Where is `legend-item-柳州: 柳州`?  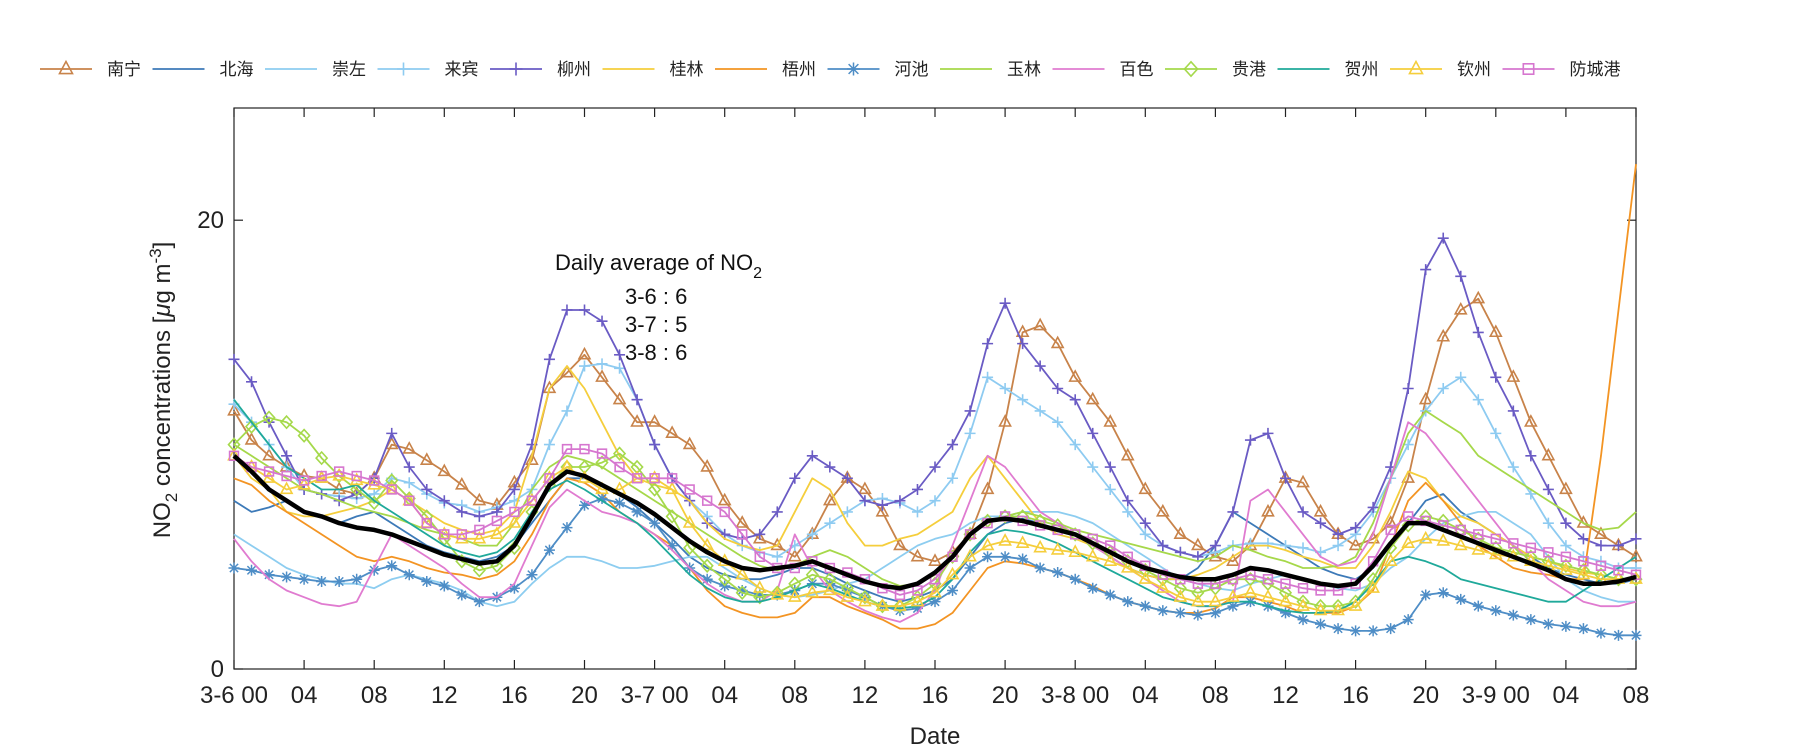
legend-item-柳州: 柳州 is located at coordinates (540, 69).